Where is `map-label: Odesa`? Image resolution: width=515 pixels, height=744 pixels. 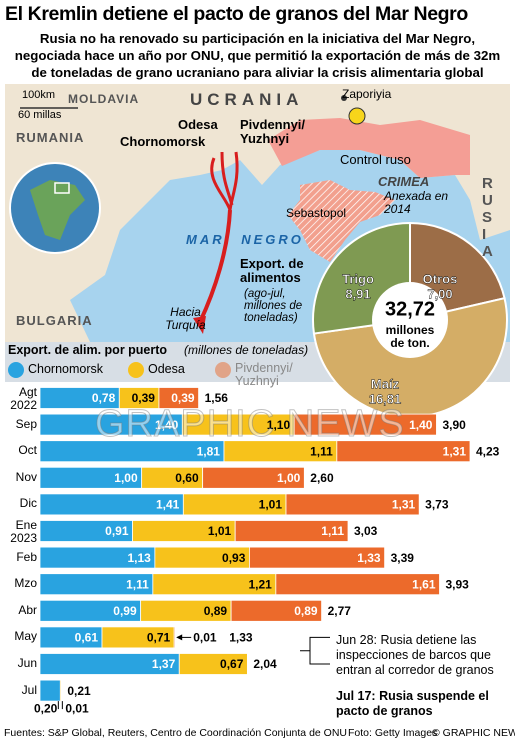 map-label: Odesa is located at coordinates (198, 124).